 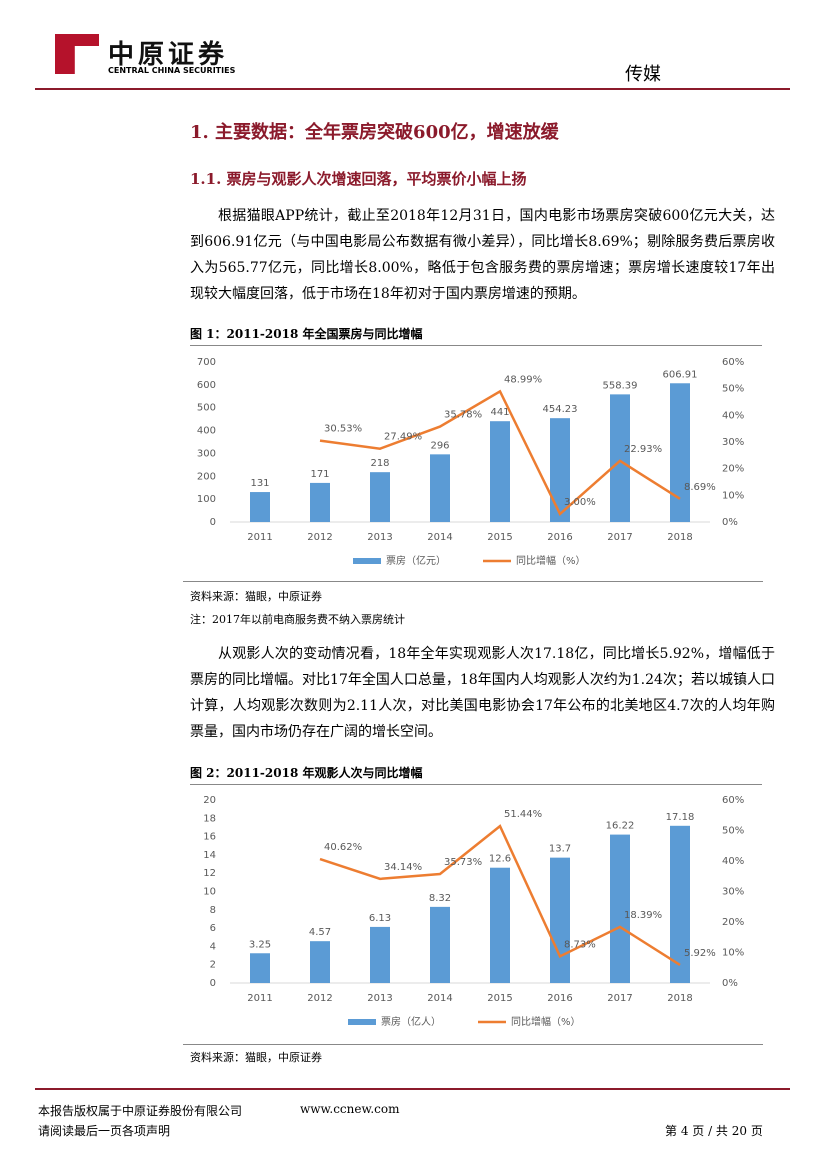 I want to click on y2-tick-label: 30%, so click(x=733, y=442).